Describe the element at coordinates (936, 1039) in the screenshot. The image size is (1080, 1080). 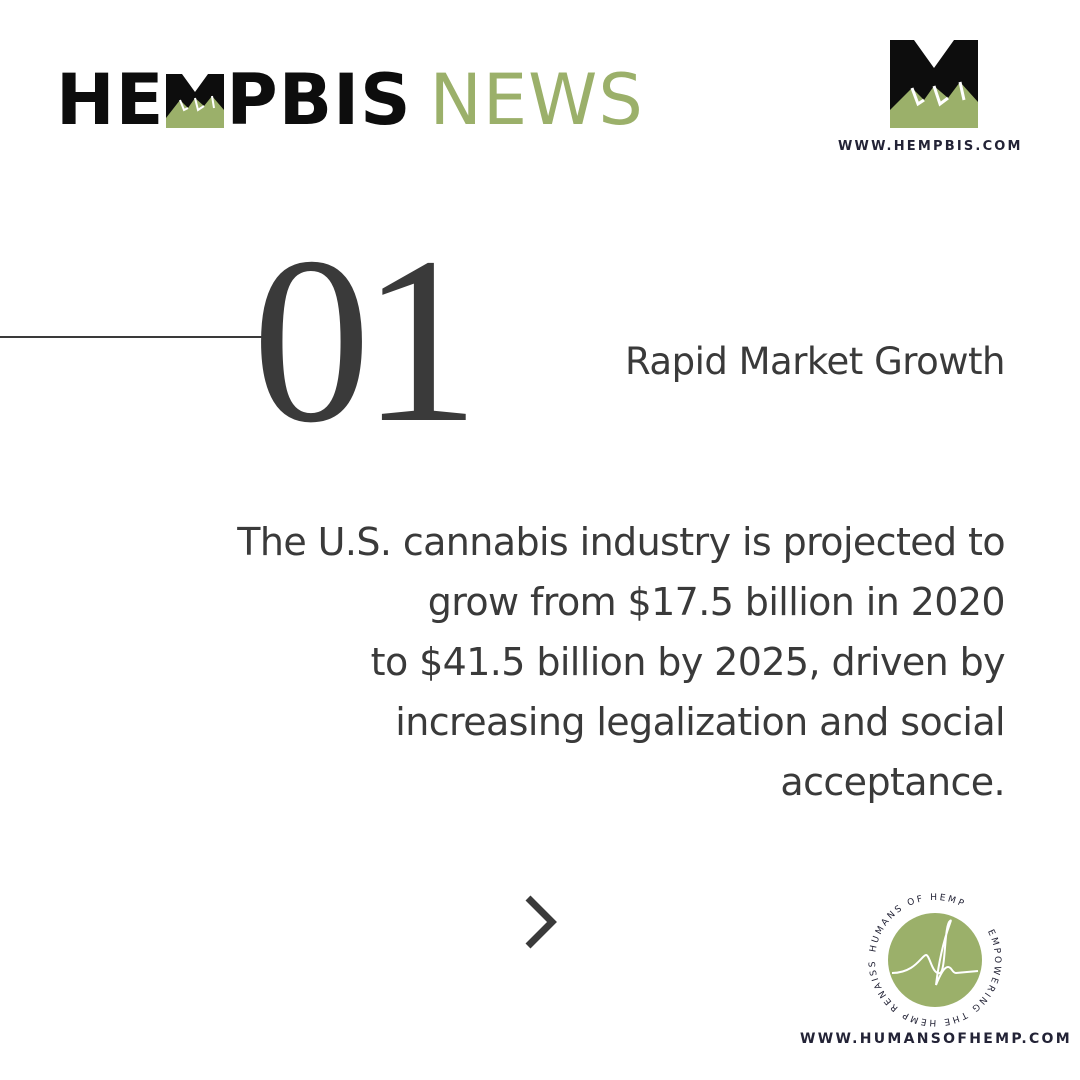
I see `humansofhemp-url-link: WWW.HUMANSOFHEMP.COM` at that location.